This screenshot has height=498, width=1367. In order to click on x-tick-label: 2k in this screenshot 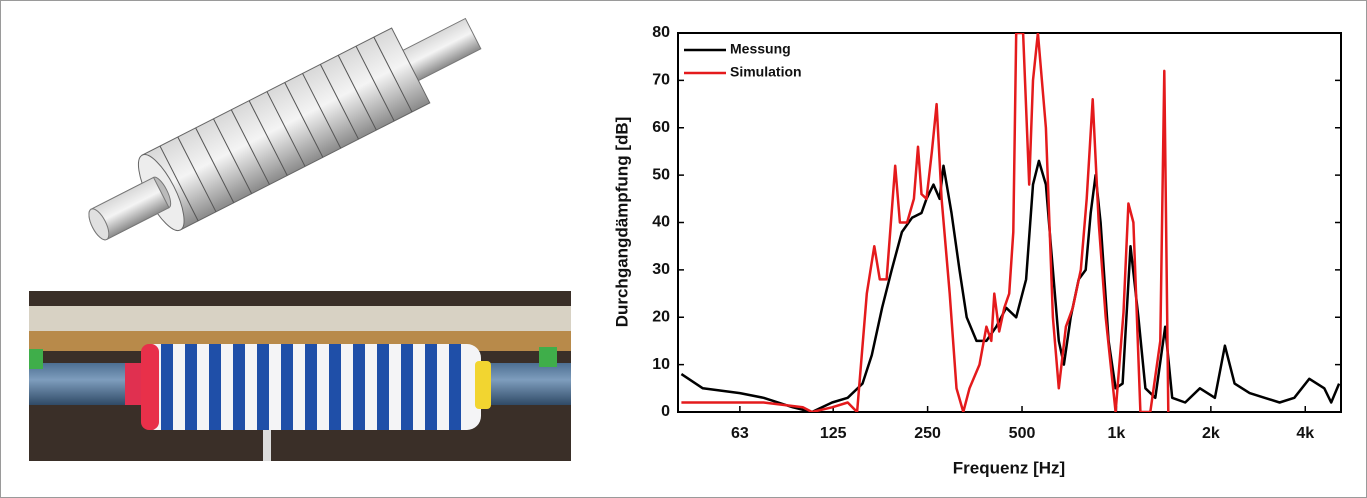, I will do `click(1211, 433)`.